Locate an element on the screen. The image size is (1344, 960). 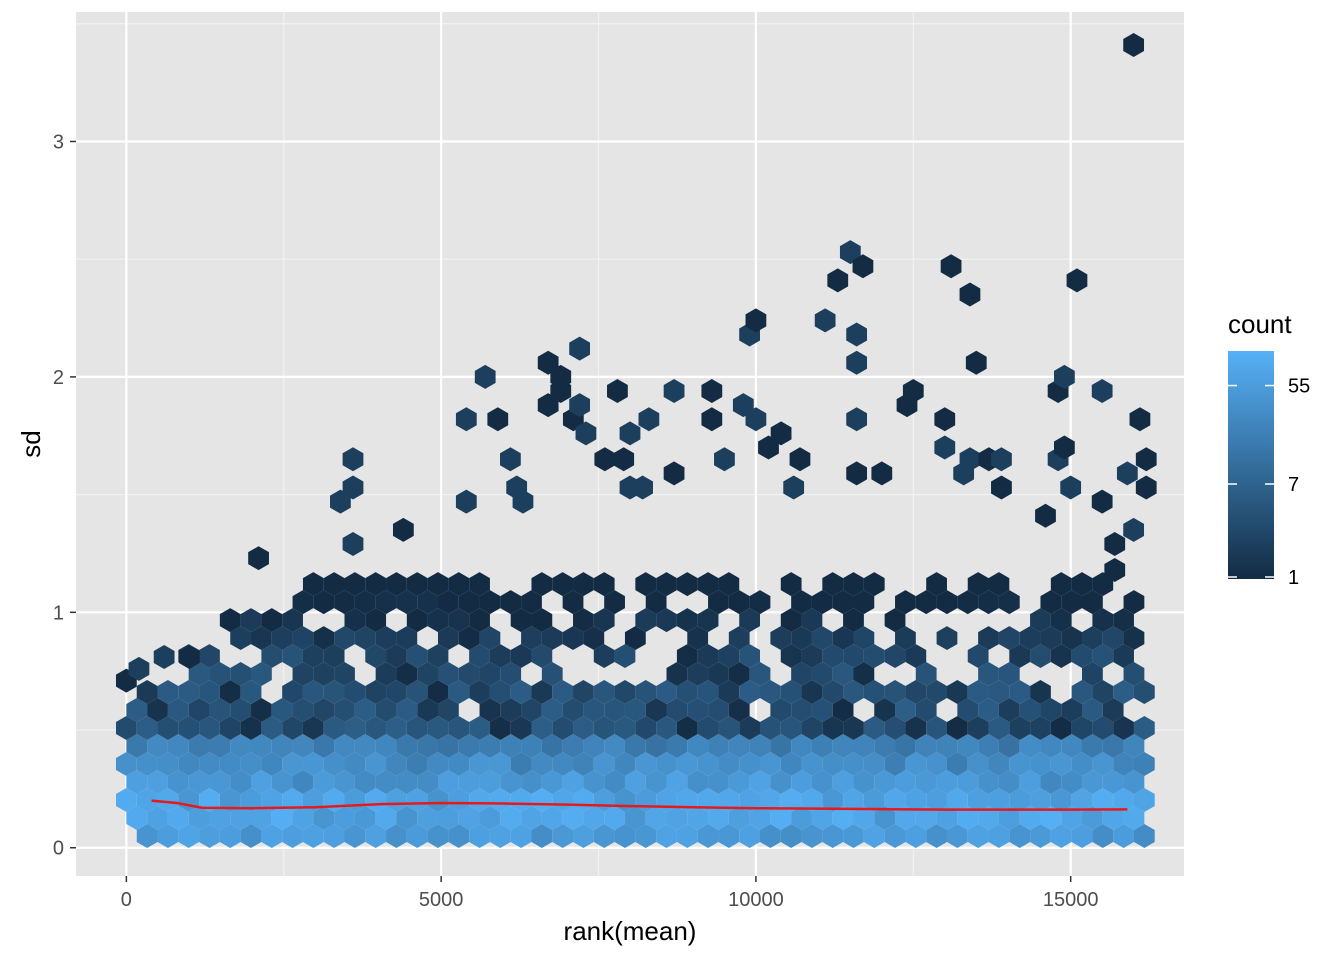
y-tick-label: 2 is located at coordinates (58, 378).